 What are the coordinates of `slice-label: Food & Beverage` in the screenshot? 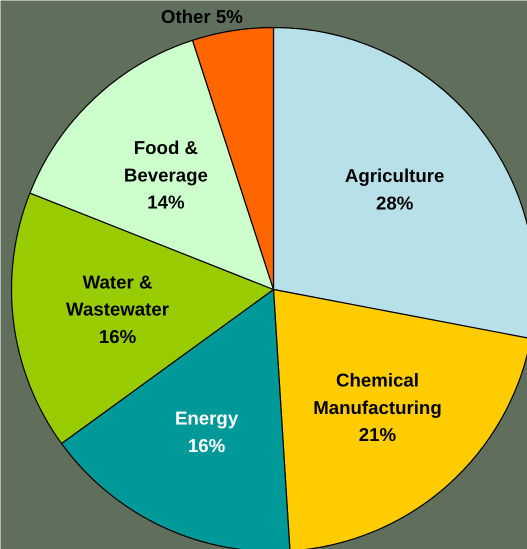 It's located at (166, 161).